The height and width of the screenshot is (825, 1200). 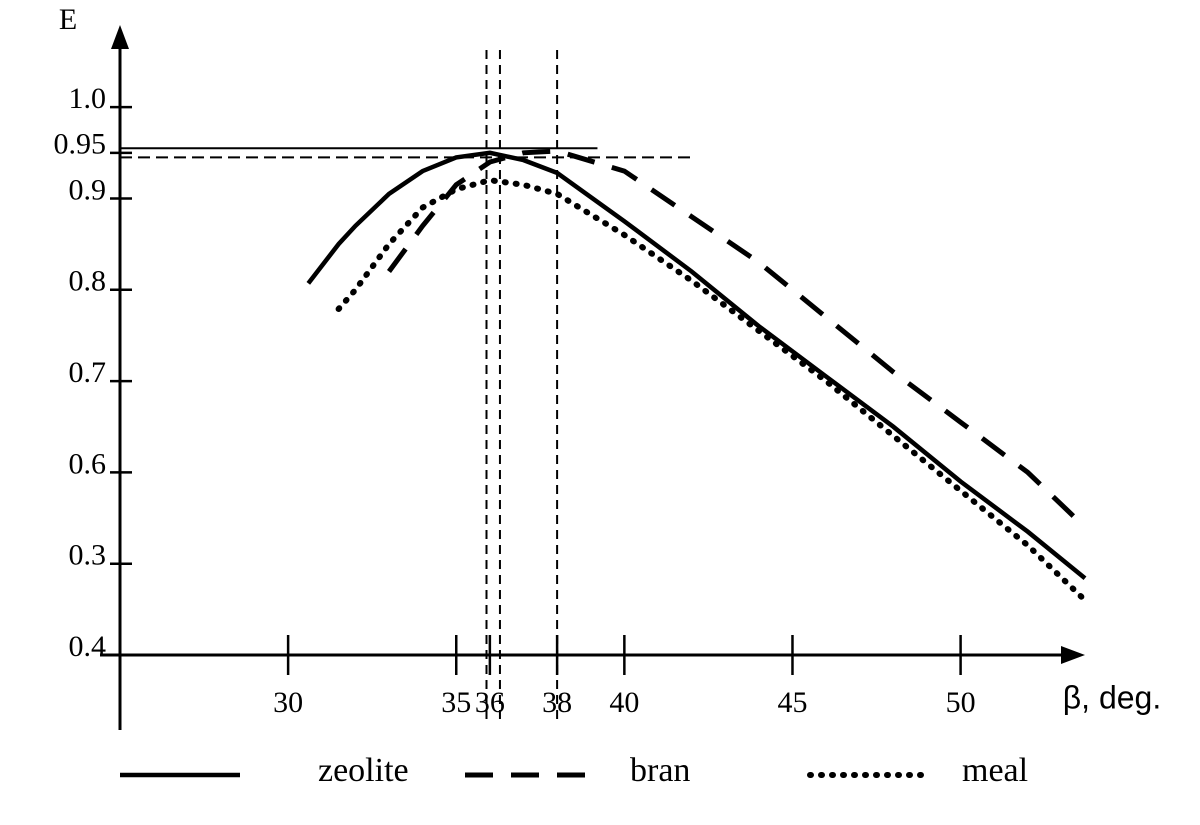 What do you see at coordinates (792, 702) in the screenshot?
I see `x-tick-label: 45` at bounding box center [792, 702].